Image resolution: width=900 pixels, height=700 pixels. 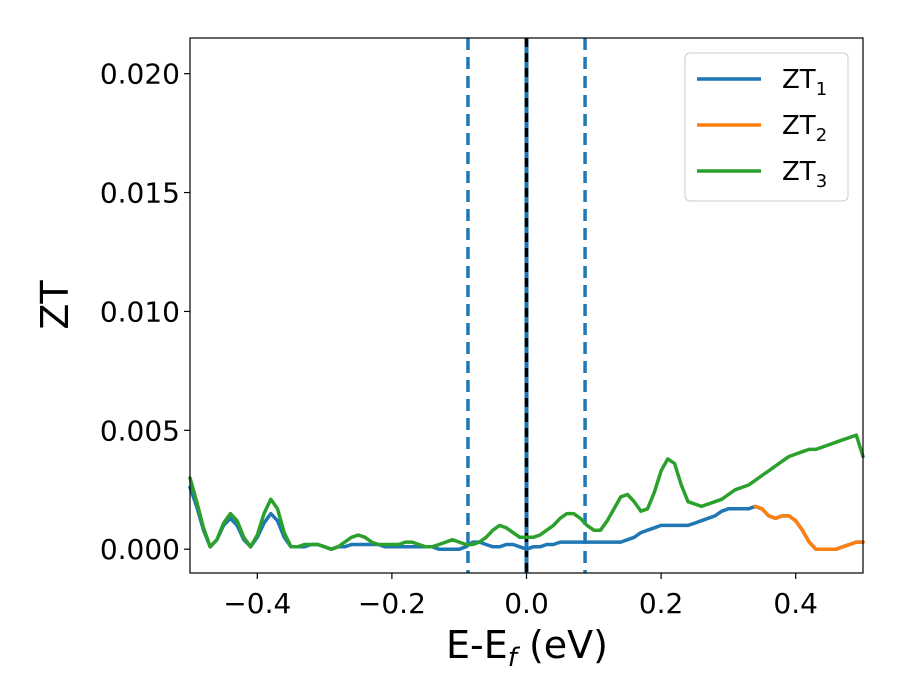 I want to click on legend-label-zt3: ZT3, so click(x=804, y=174).